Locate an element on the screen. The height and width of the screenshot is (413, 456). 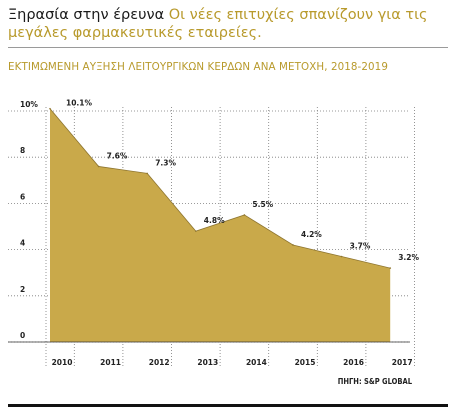
x-tick-label: 2012 is located at coordinates (159, 362).